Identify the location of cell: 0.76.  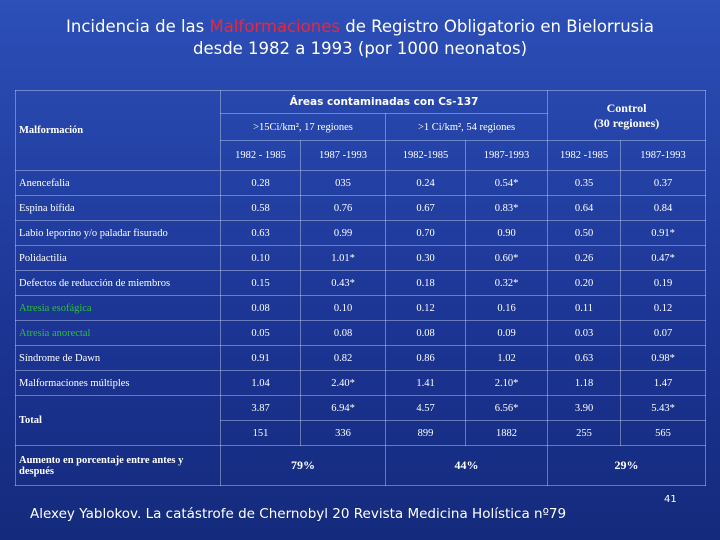
(343, 208).